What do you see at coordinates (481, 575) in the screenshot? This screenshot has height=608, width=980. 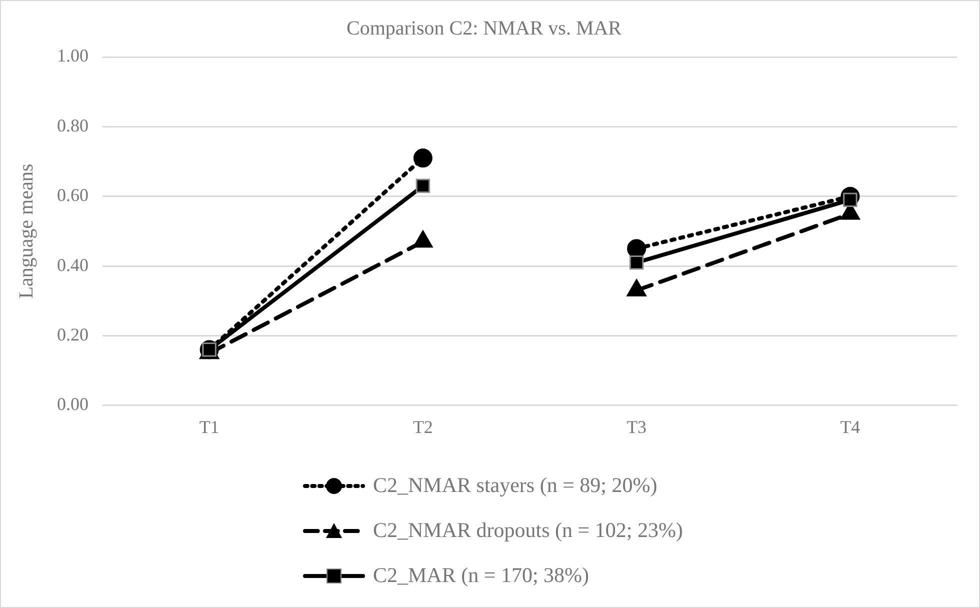 I see `legend-label: C2_MAR (n = 170; 38%)` at bounding box center [481, 575].